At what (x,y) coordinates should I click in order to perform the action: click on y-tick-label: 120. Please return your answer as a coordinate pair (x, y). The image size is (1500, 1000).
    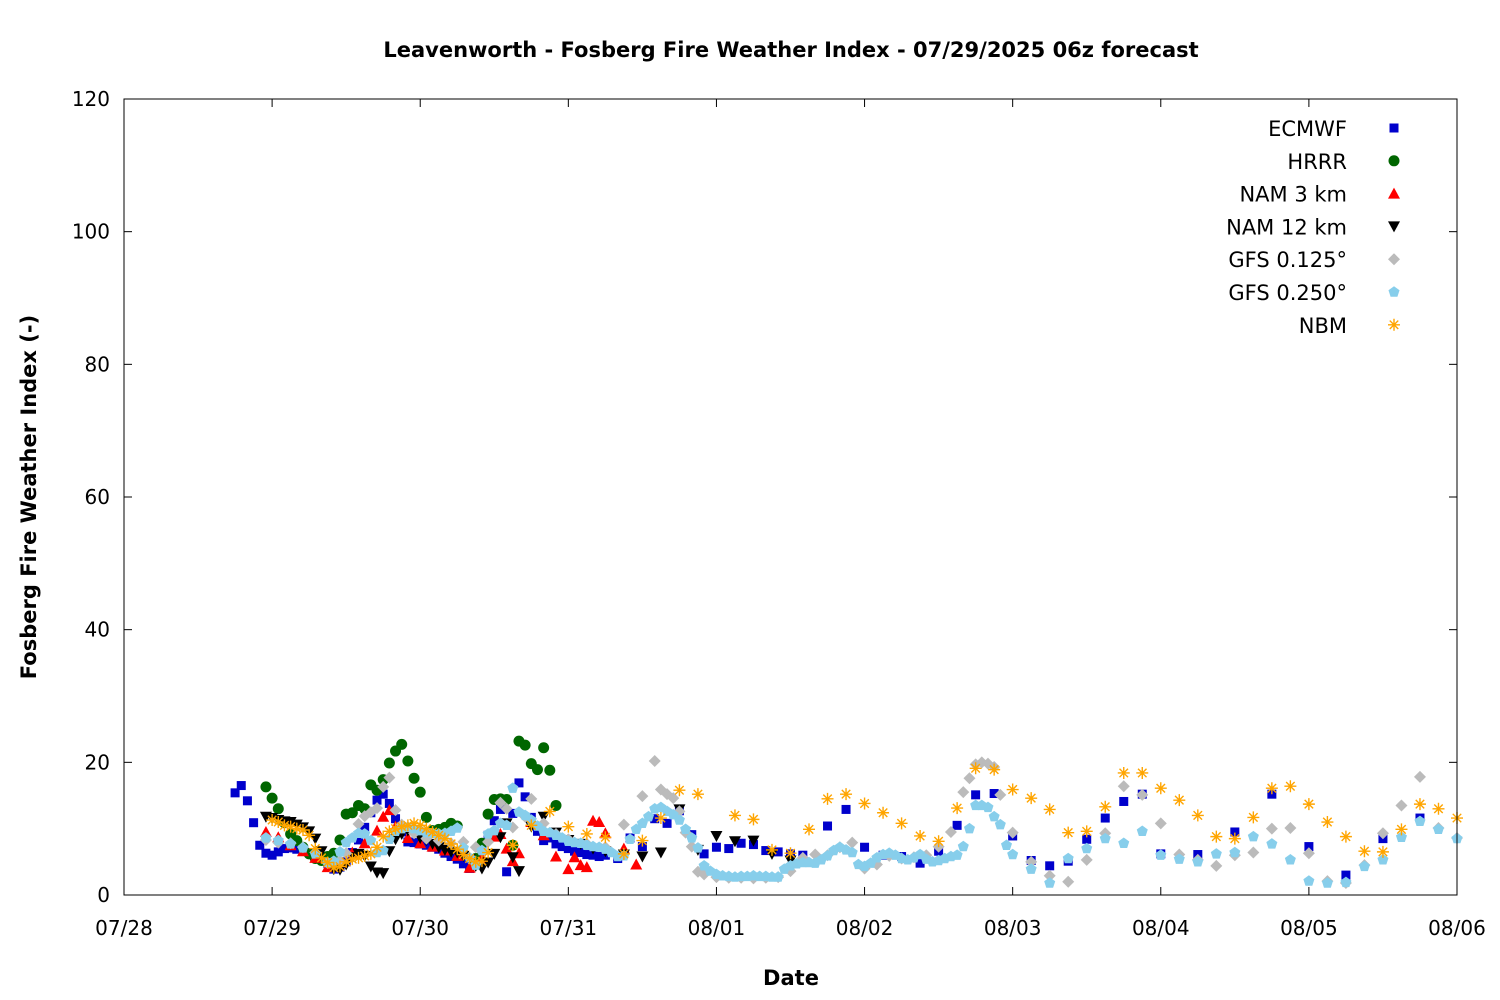
    Looking at the image, I should click on (91, 99).